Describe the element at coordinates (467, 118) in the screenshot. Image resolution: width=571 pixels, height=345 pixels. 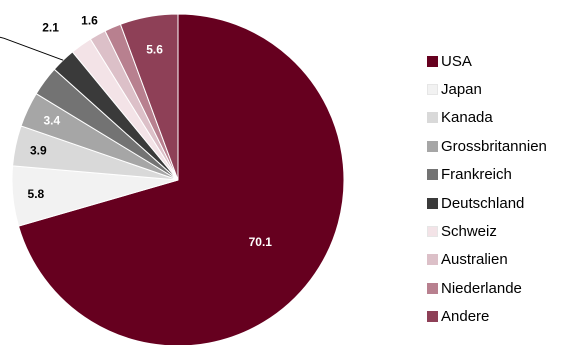
I see `legend-label: Kanada` at that location.